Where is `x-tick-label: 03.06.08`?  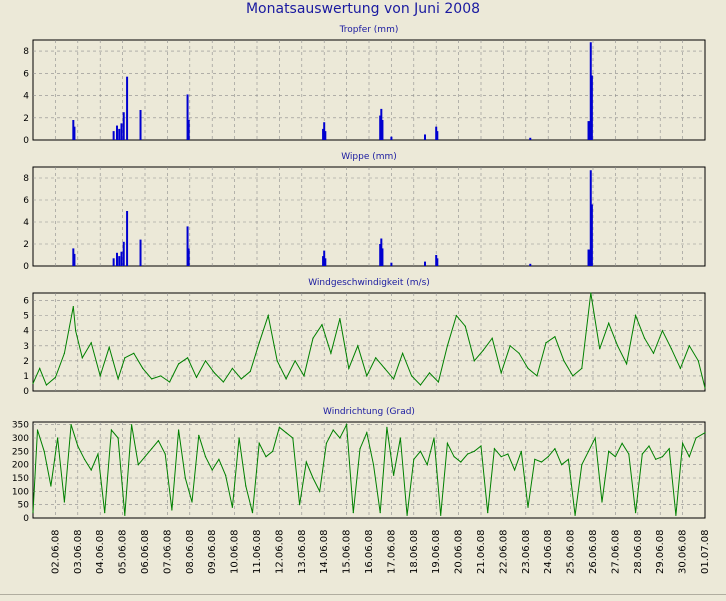
x-tick-label: 03.06.08 is located at coordinates (78, 551).